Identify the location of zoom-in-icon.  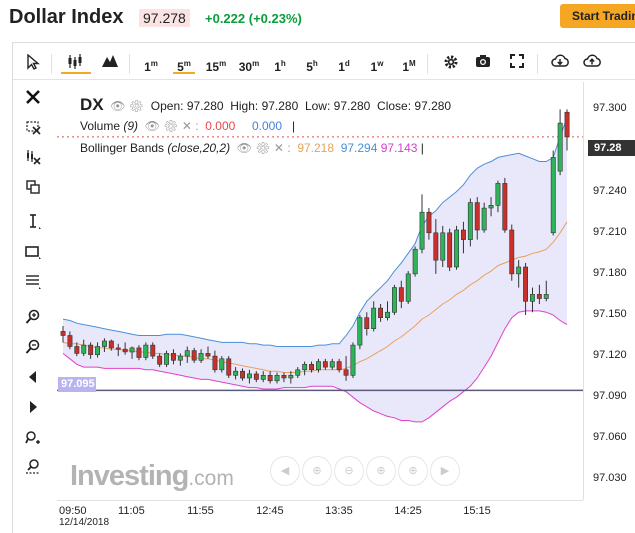
(33, 317).